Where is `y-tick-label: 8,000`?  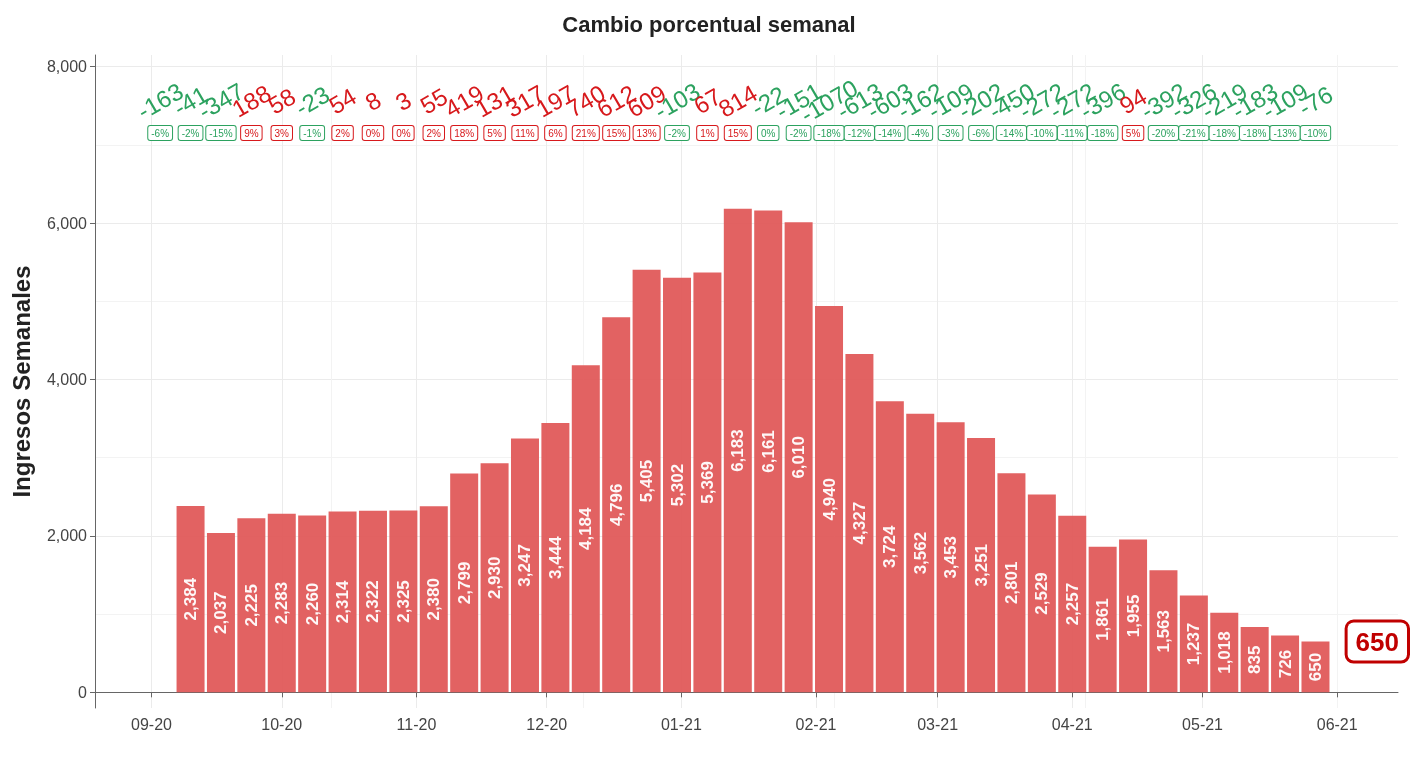 y-tick-label: 8,000 is located at coordinates (67, 67).